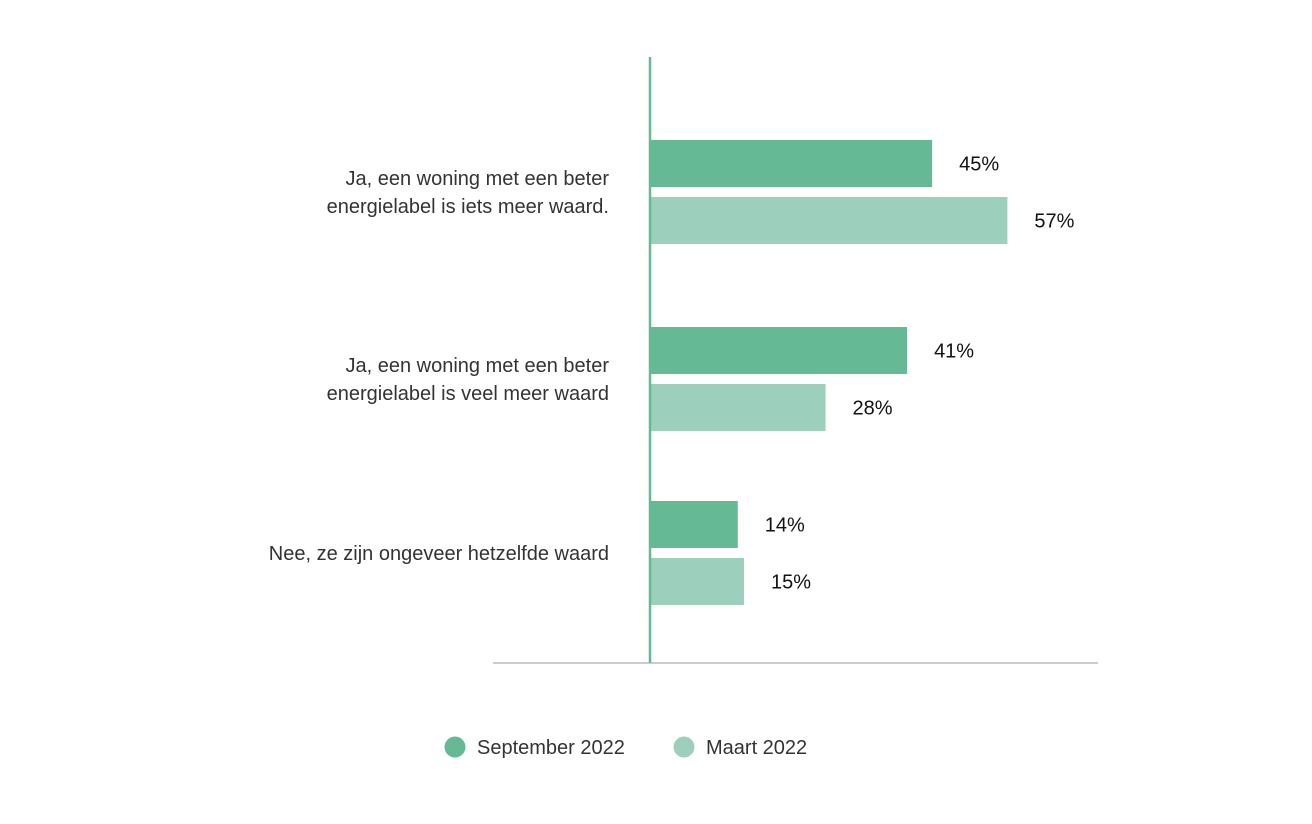 The width and height of the screenshot is (1312, 824). What do you see at coordinates (979, 165) in the screenshot?
I see `value-label-september-2022-cat-1: 45%` at bounding box center [979, 165].